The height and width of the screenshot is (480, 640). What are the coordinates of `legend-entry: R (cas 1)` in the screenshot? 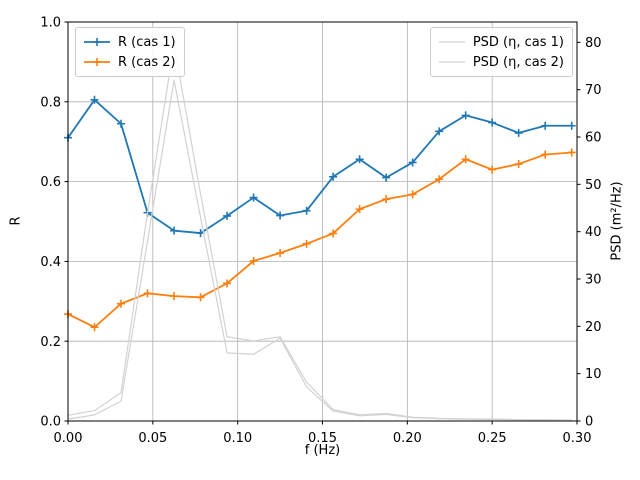 It's located at (129, 42).